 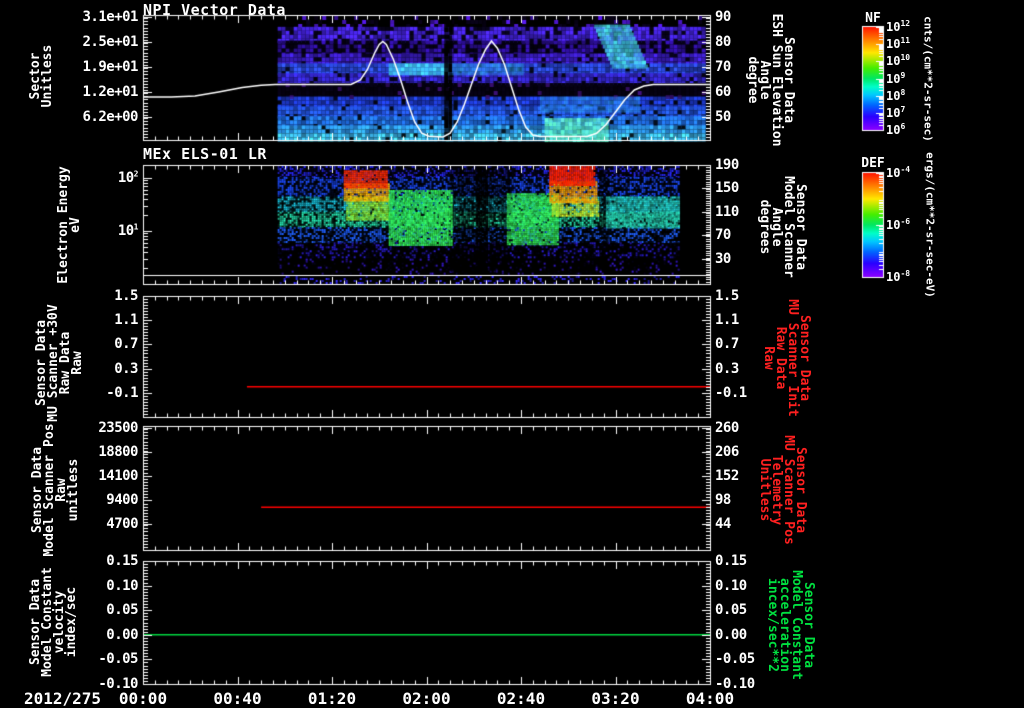 What do you see at coordinates (110, 117) in the screenshot?
I see `y-tick-label-left: 6.2e+00` at bounding box center [110, 117].